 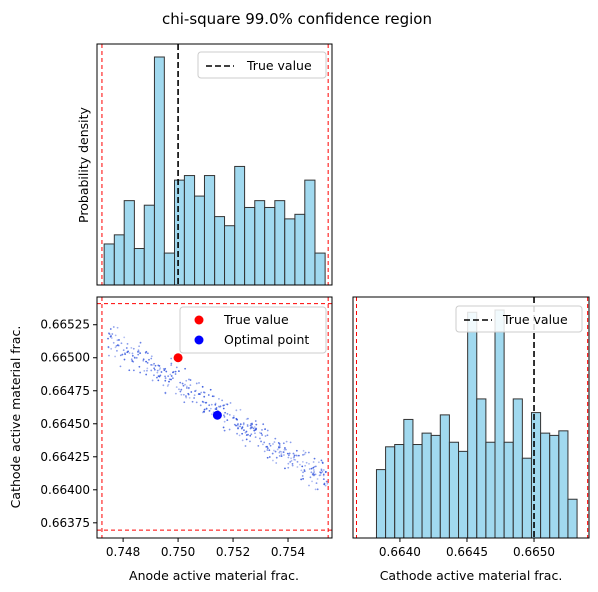 I want to click on cathode-histogram-xlabel: Cathode active material frac., so click(x=471, y=575).